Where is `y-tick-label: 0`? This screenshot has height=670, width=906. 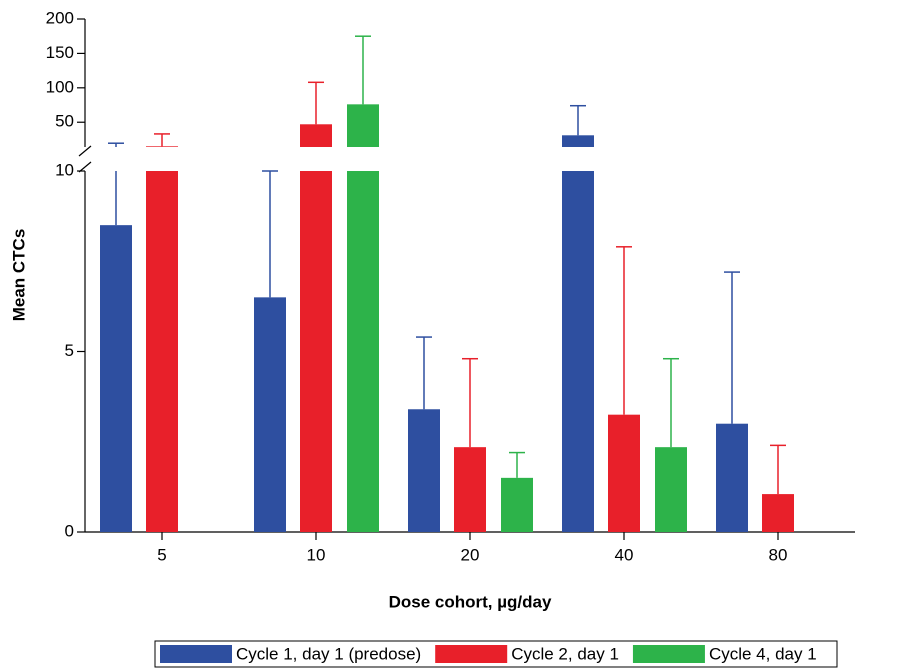 y-tick-label: 0 is located at coordinates (69, 530).